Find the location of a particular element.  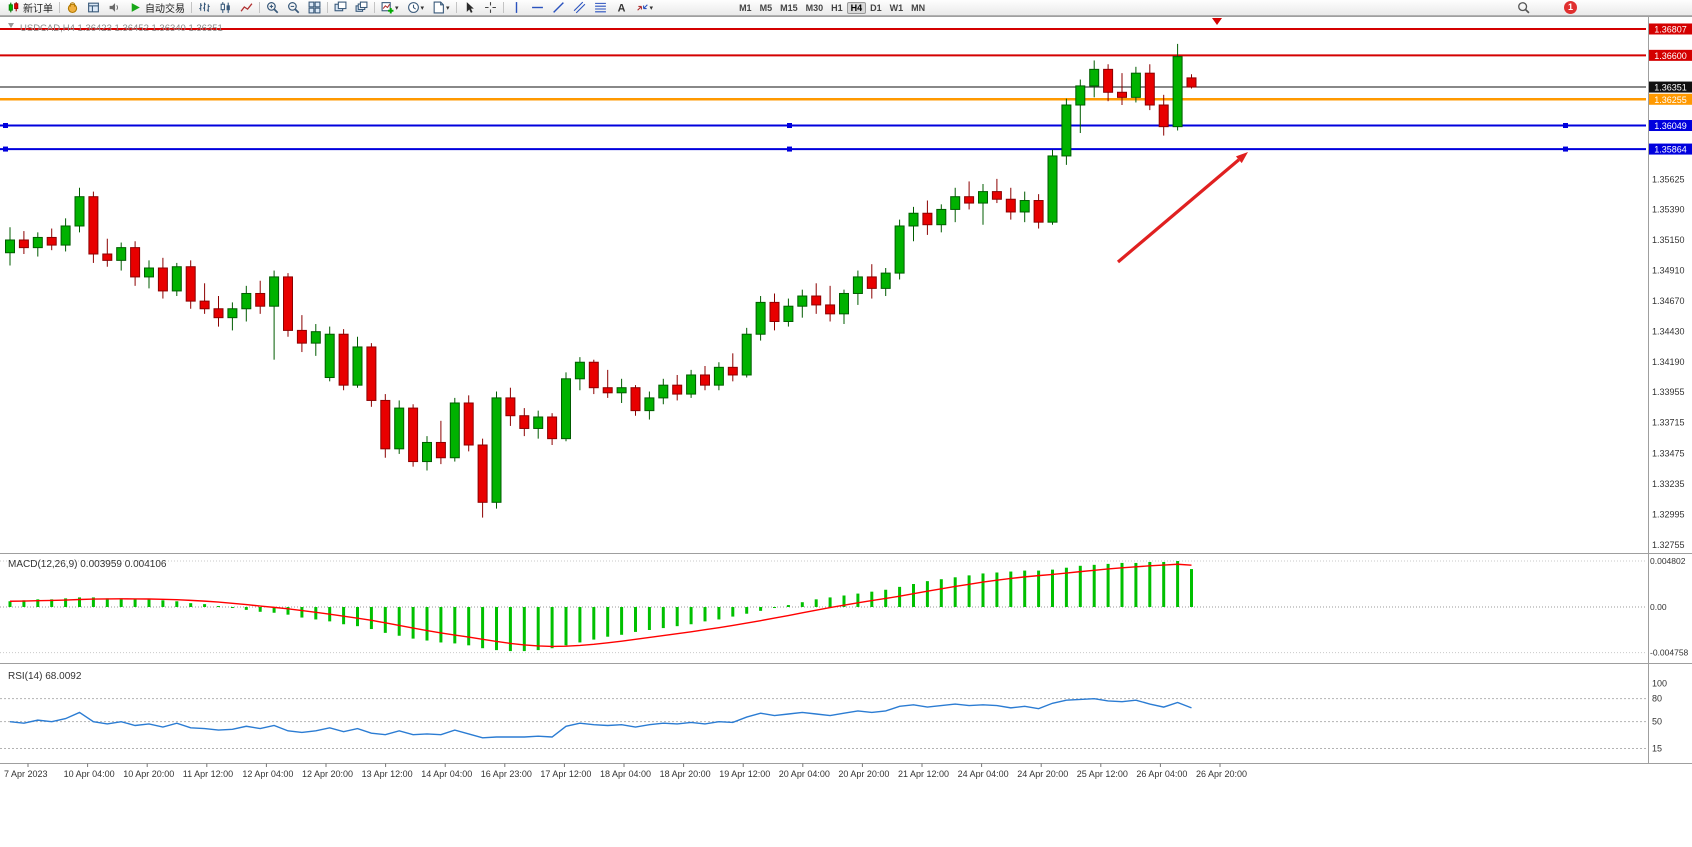

add-indicator-icon is located at coordinates (387, 8).